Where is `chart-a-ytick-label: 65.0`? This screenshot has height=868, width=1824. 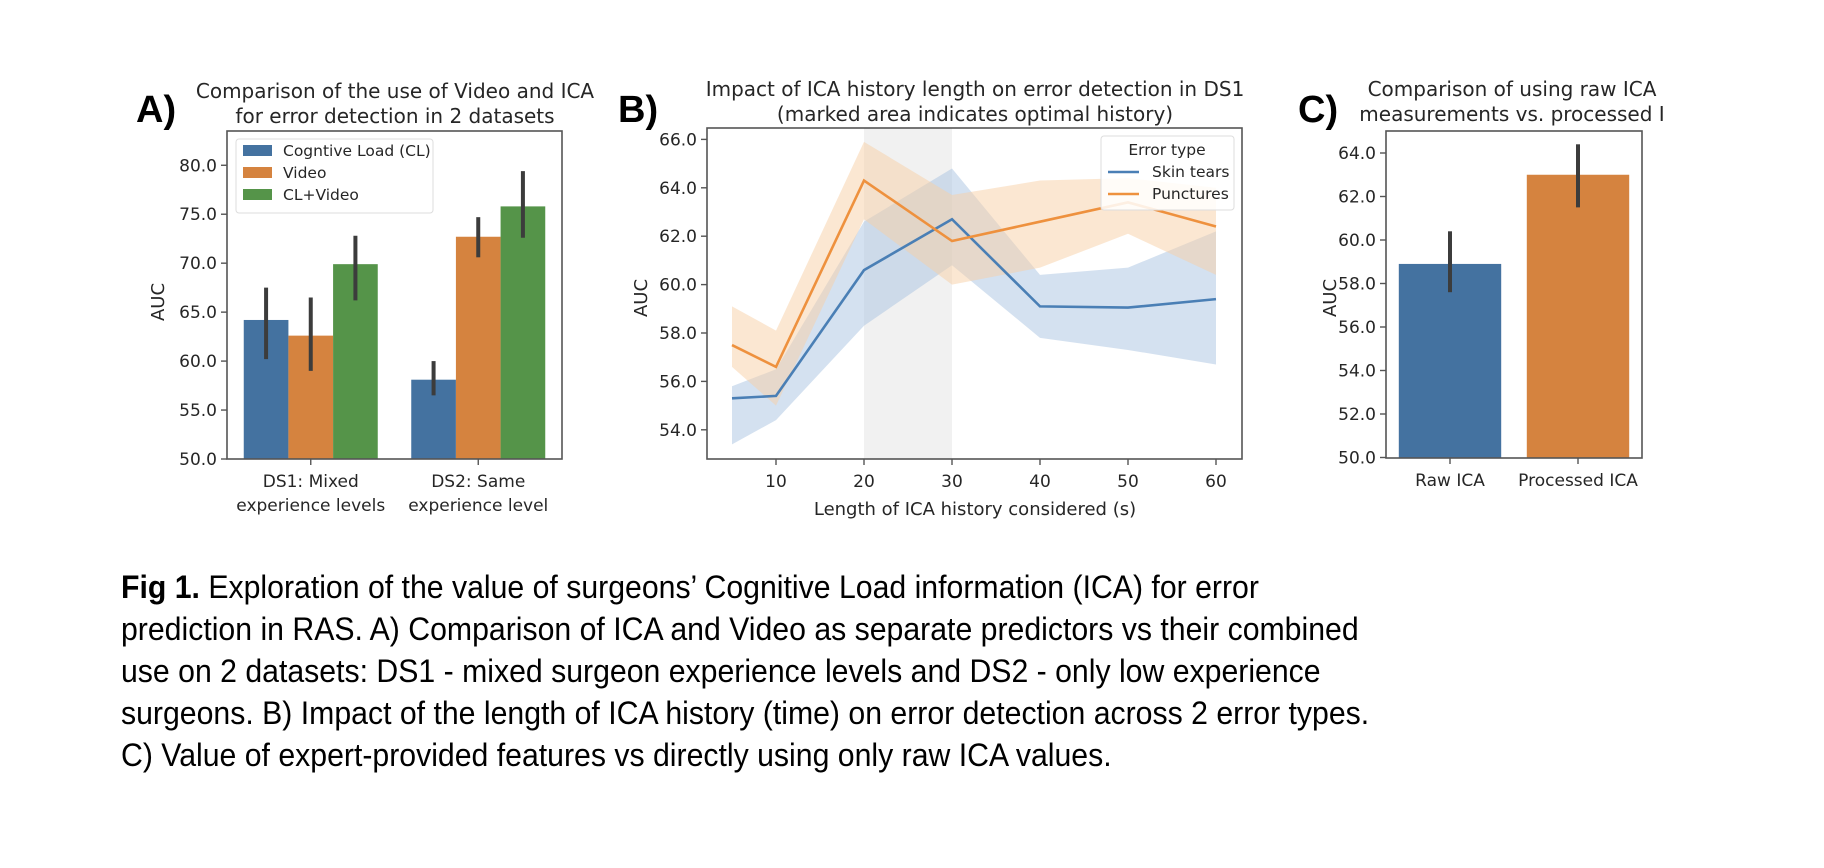
chart-a-ytick-label: 65.0 is located at coordinates (198, 313).